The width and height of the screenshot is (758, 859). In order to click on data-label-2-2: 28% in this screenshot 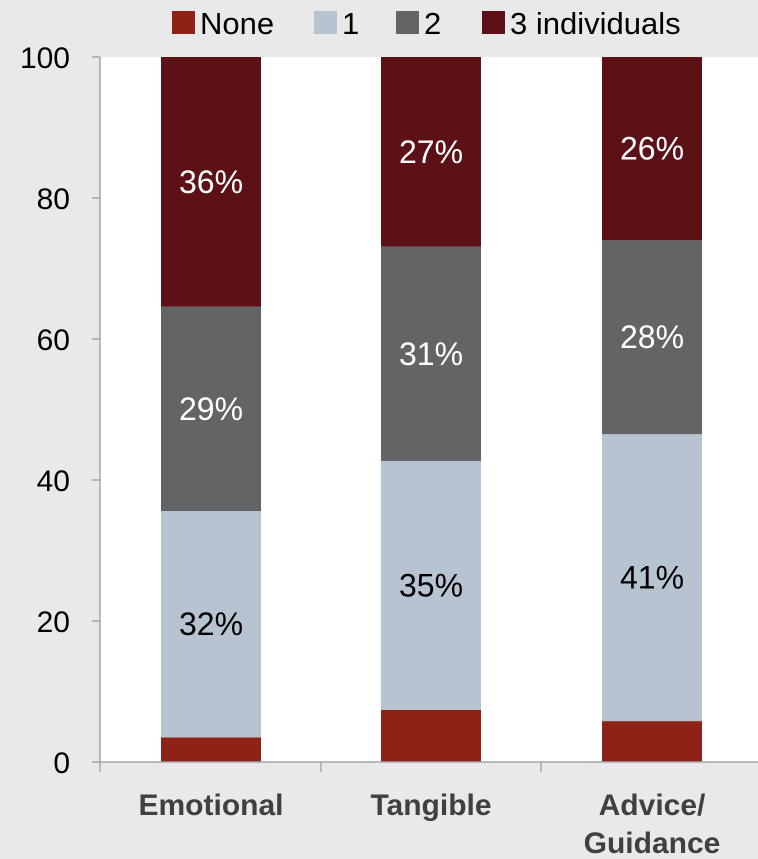, I will do `click(652, 337)`.